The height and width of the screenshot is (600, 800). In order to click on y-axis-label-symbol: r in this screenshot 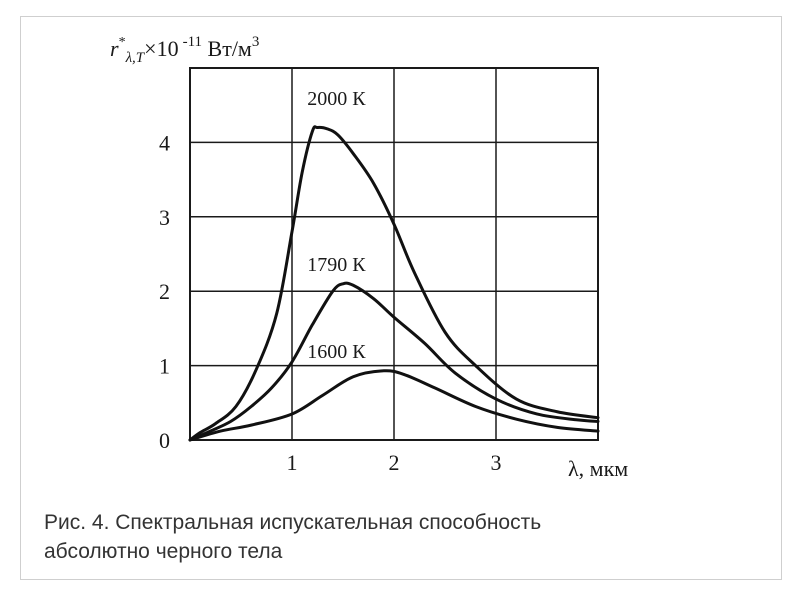, I will do `click(114, 48)`.